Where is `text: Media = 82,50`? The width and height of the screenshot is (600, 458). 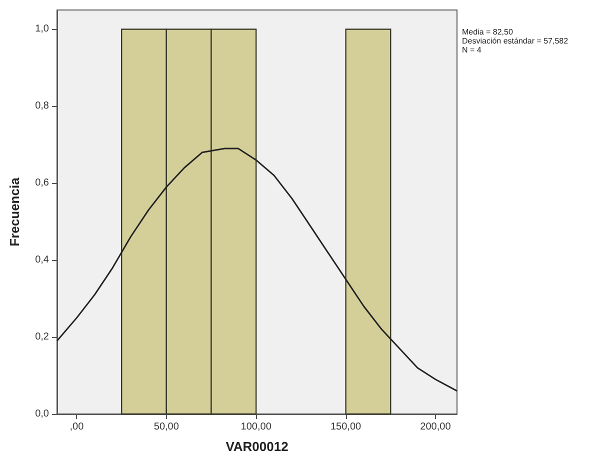
text: Media = 82,50 is located at coordinates (488, 32).